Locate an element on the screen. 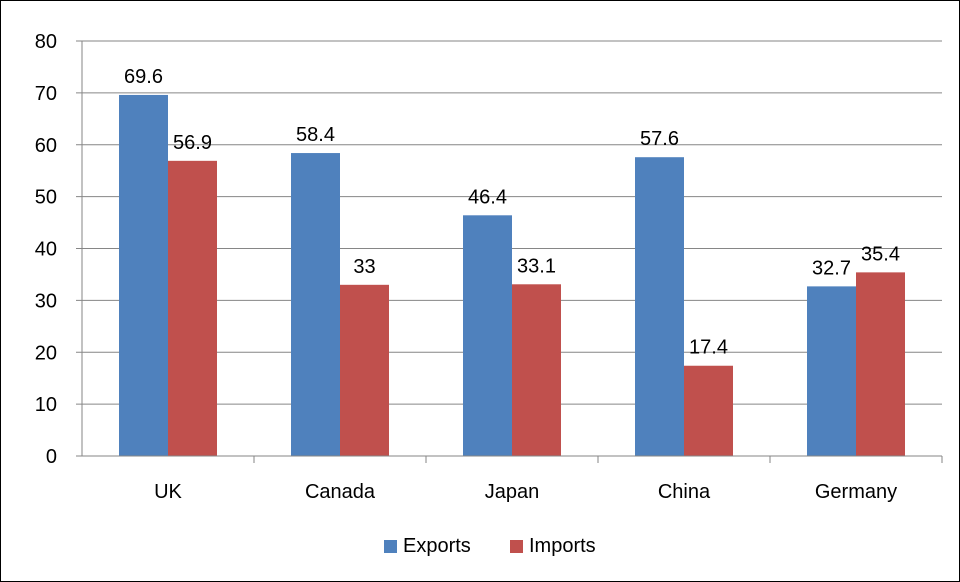  data-label: 33 is located at coordinates (364, 267).